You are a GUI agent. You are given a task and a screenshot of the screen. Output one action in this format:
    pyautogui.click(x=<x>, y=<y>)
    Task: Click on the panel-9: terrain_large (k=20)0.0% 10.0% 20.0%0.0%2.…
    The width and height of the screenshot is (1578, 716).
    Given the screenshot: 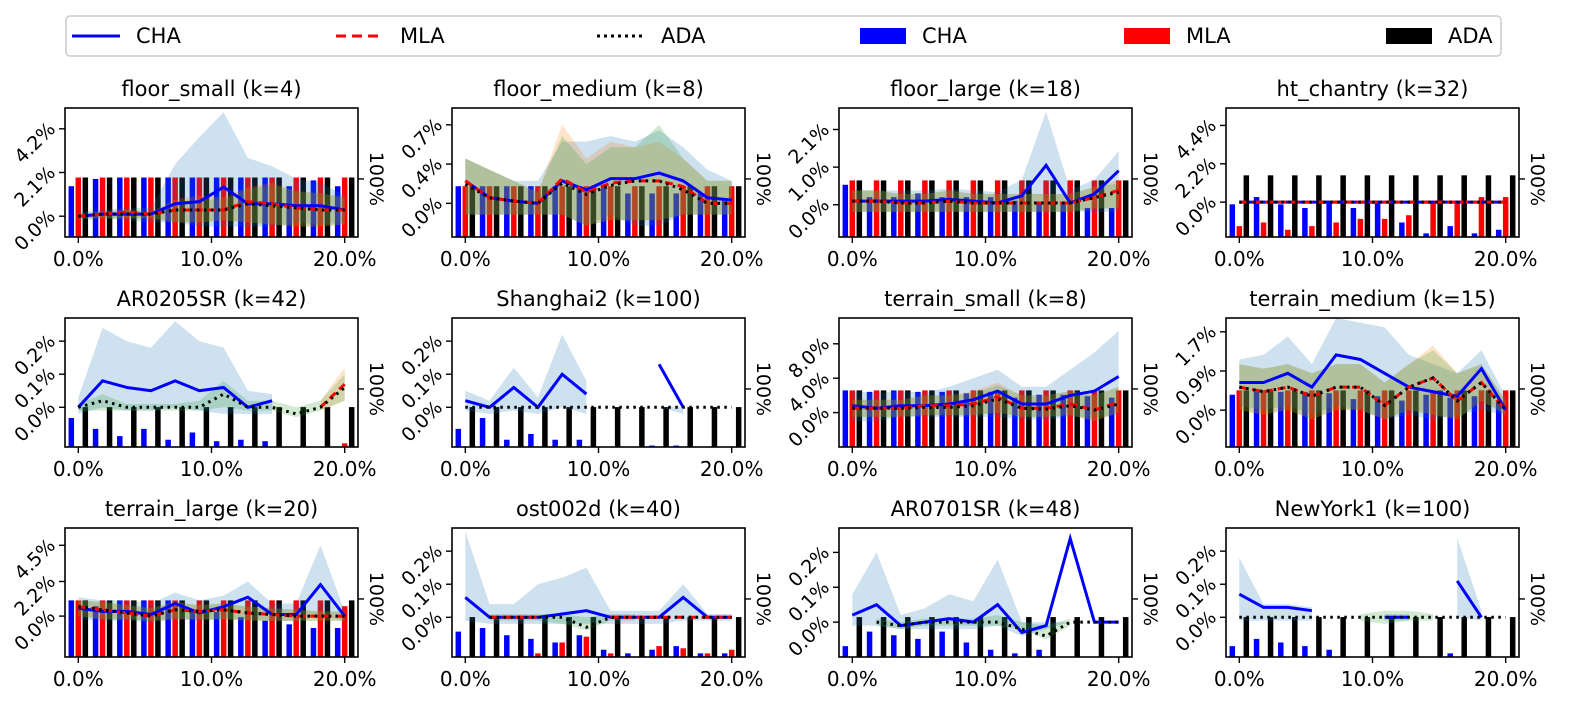 What is the action you would take?
    pyautogui.click(x=198, y=594)
    